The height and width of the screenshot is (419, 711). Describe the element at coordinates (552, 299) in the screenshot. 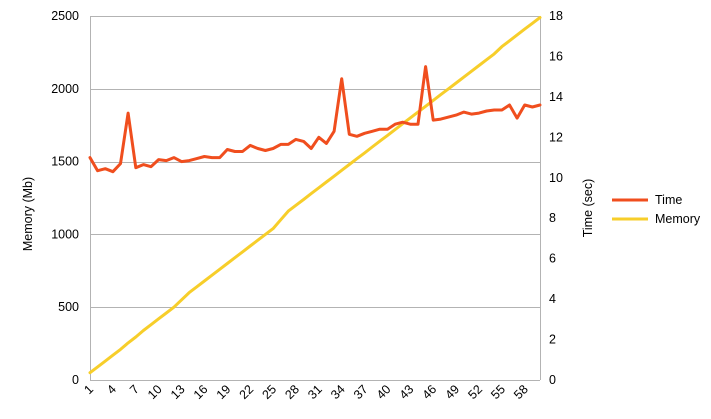

I see `right-tick-label: 4` at that location.